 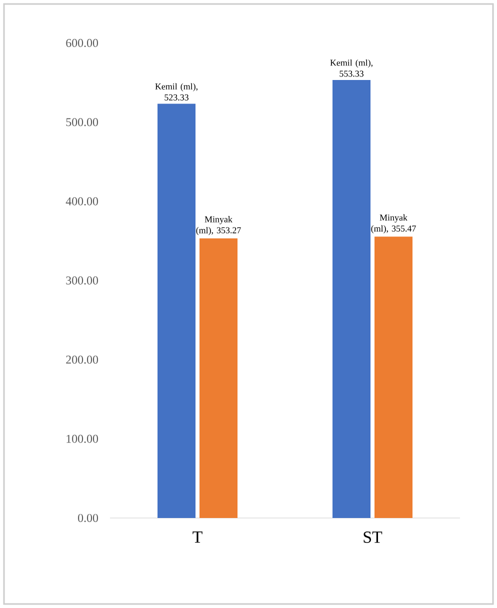 I want to click on x-tick-label: T, so click(x=197, y=537).